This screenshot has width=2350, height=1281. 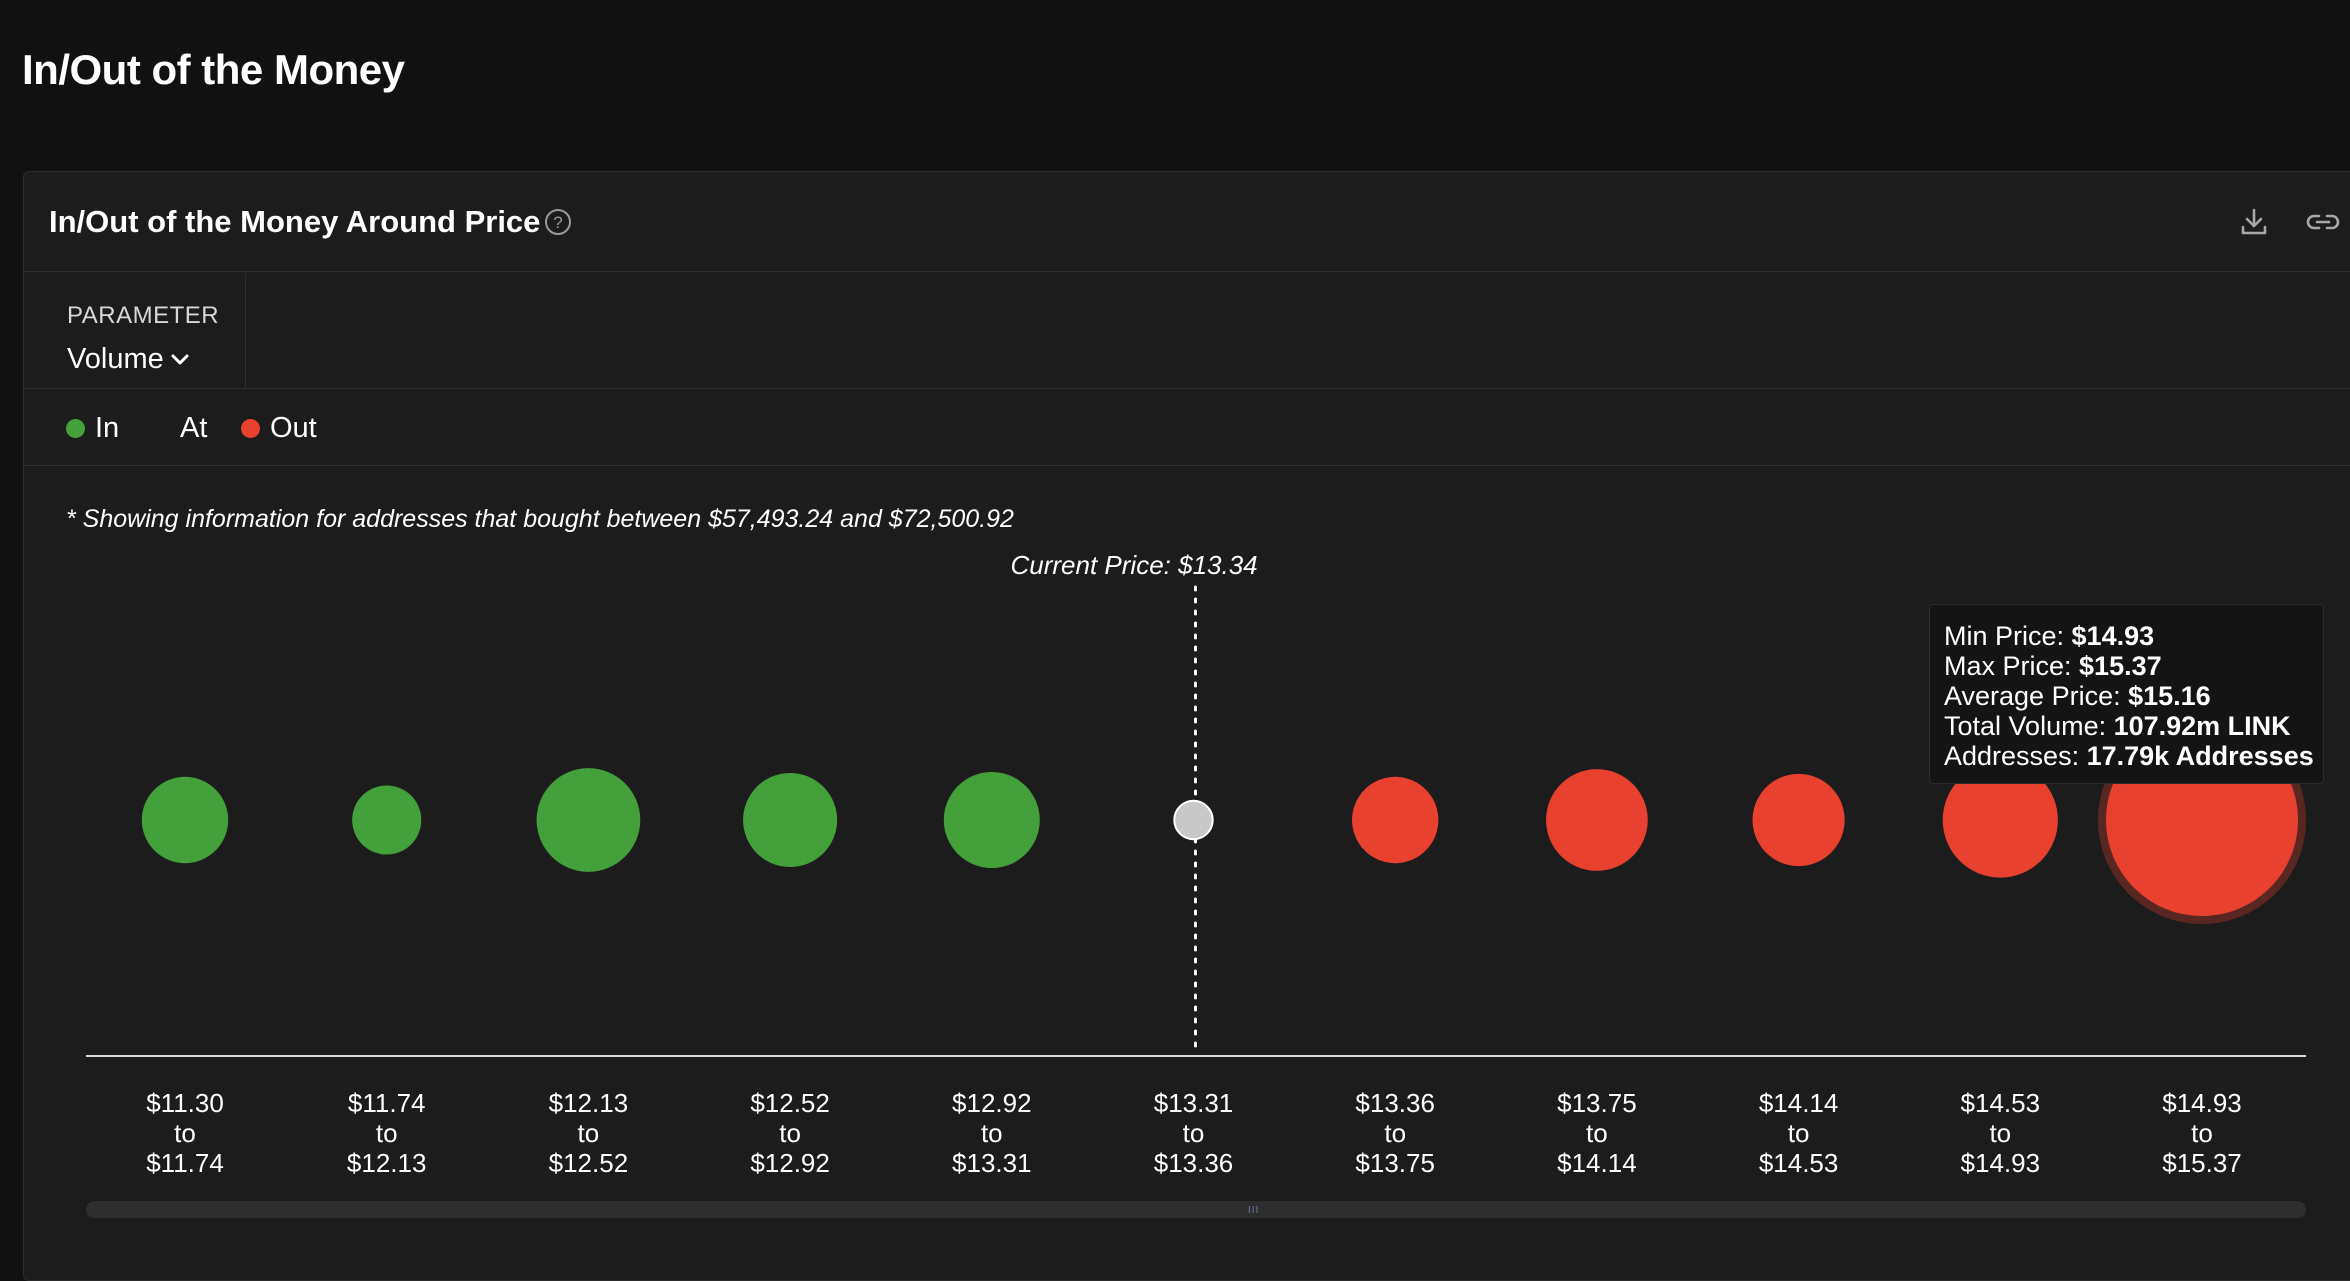 What do you see at coordinates (2202, 1163) in the screenshot?
I see `x-tick-label: $15.37` at bounding box center [2202, 1163].